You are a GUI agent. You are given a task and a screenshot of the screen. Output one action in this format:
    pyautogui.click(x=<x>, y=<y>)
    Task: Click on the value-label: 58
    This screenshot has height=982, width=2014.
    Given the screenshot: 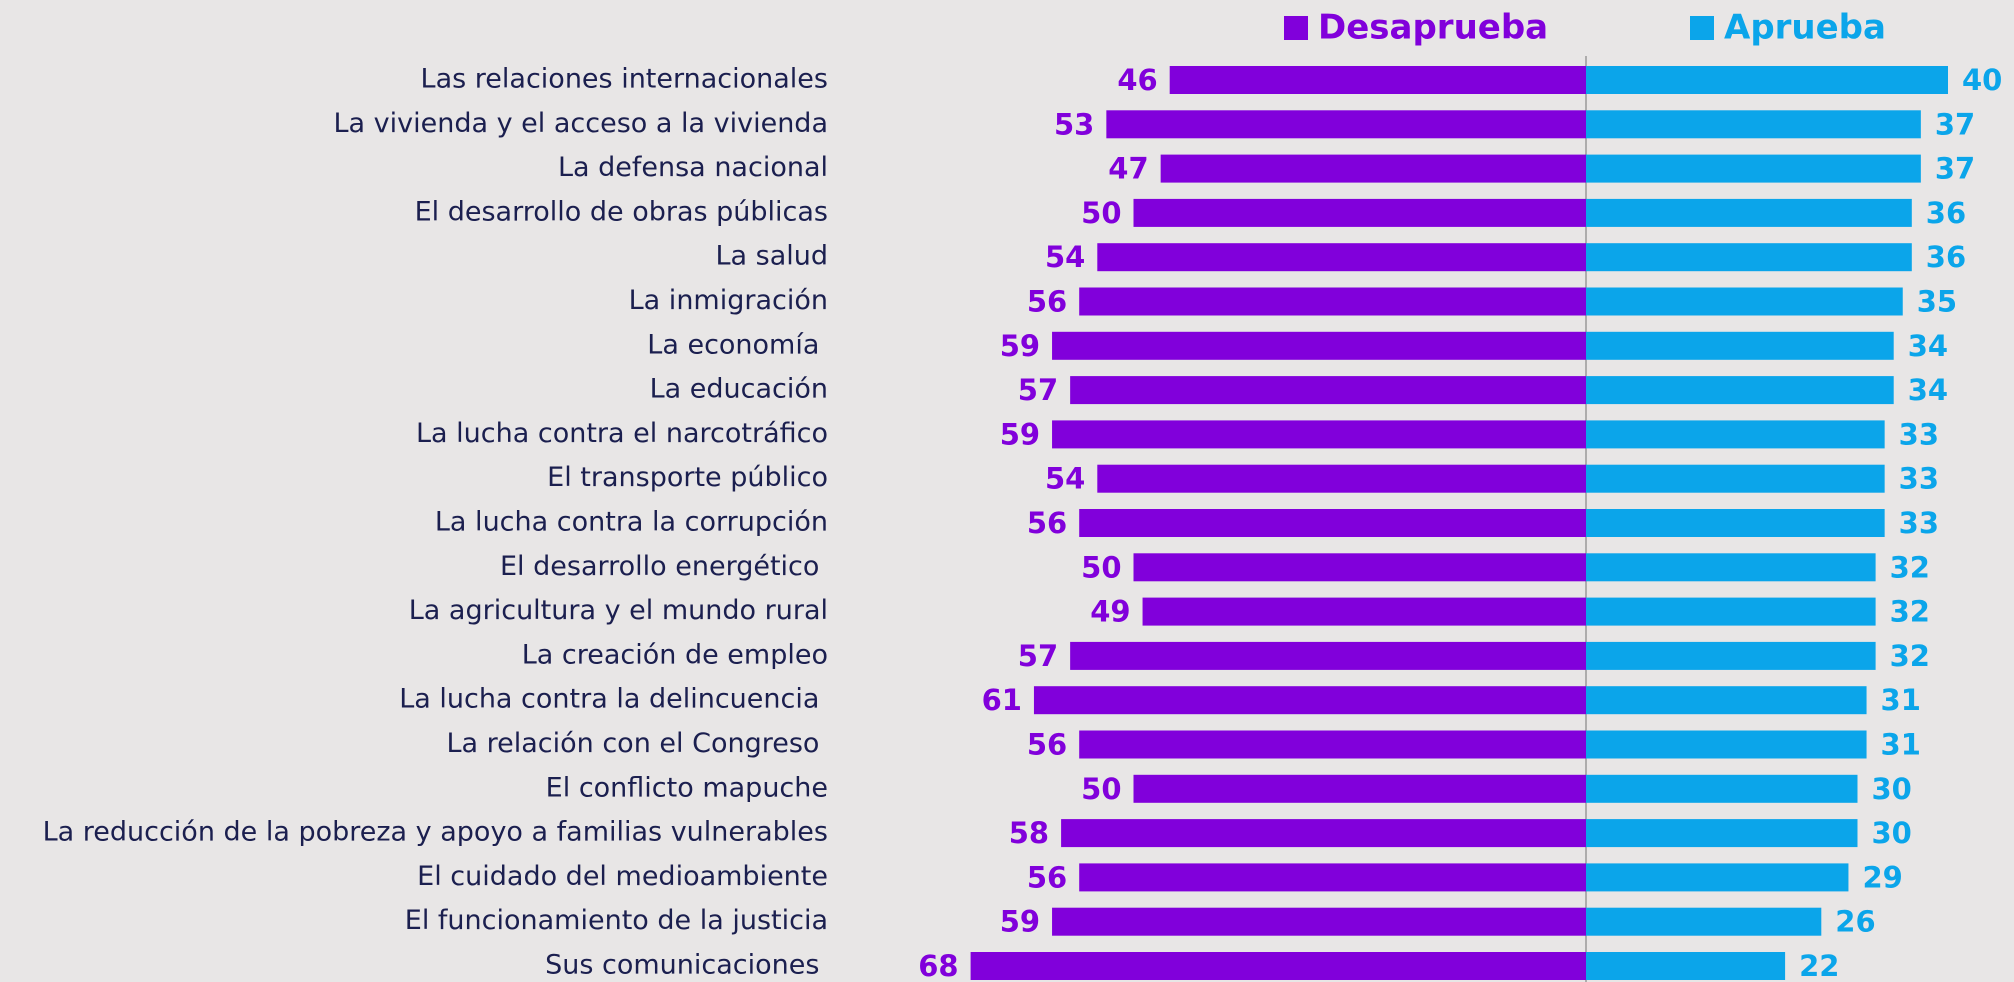 What is the action you would take?
    pyautogui.click(x=1029, y=833)
    